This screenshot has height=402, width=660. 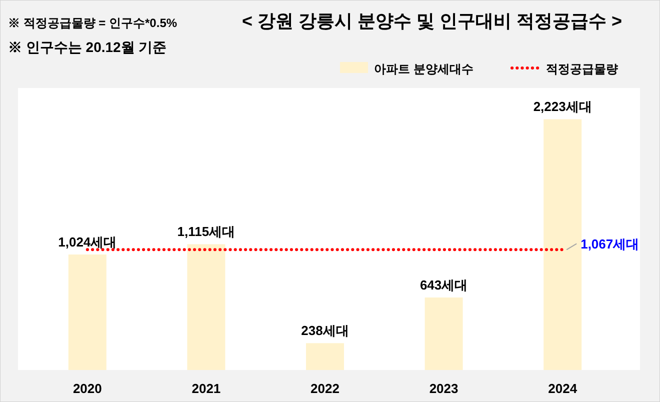 I want to click on legend-label: 아파트 분양세대수, so click(x=424, y=69).